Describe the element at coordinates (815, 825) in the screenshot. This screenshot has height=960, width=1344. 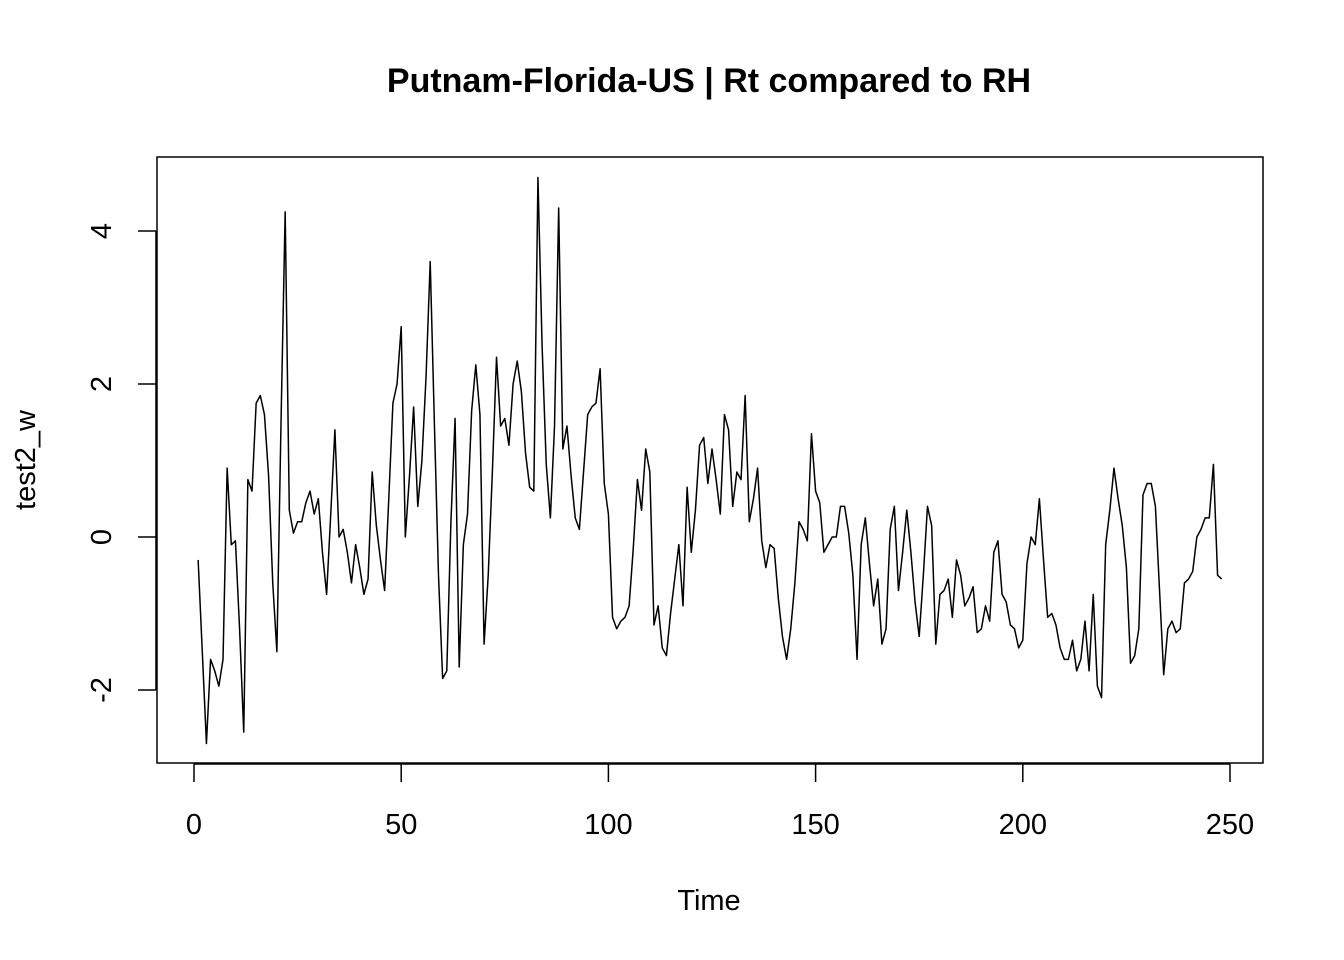
I see `x-tick-label: 150` at that location.